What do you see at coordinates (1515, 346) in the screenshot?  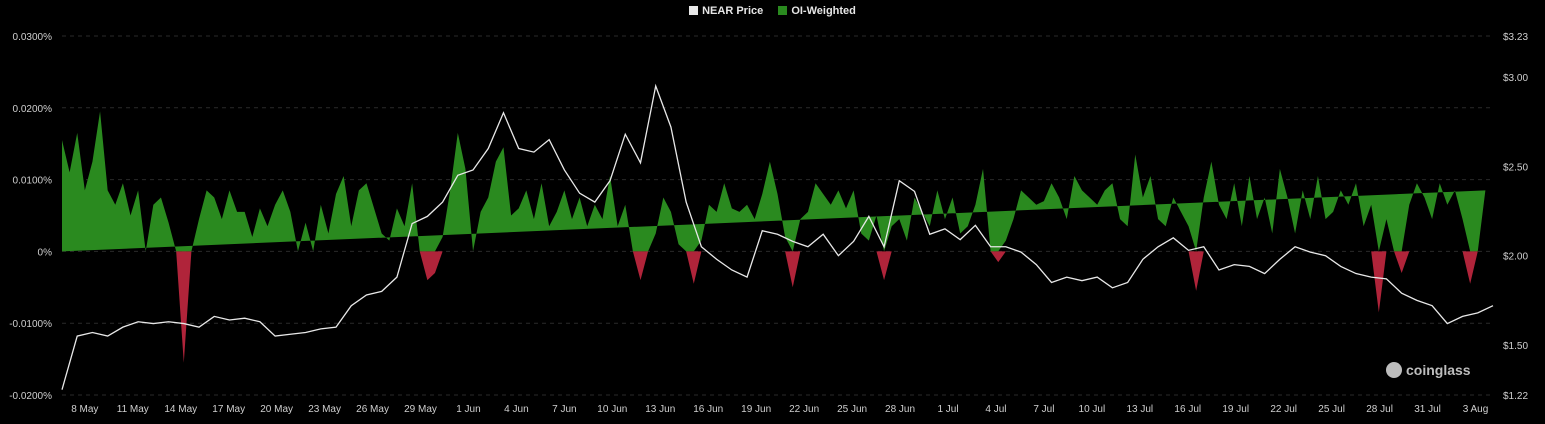 I see `right-axis-tick-label: $1.50` at bounding box center [1515, 346].